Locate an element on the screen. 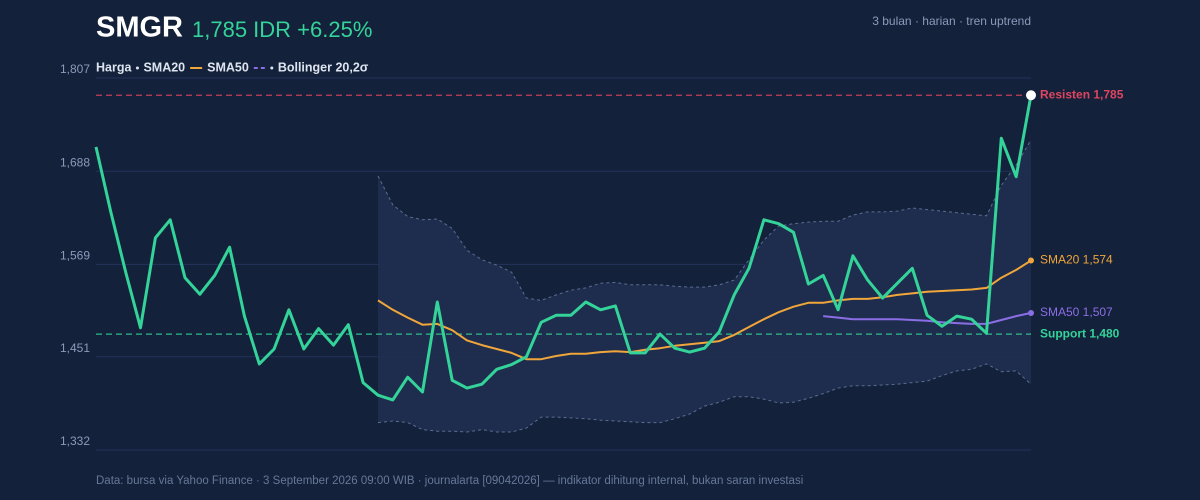  bollinger-edge is located at coordinates (704, 398).